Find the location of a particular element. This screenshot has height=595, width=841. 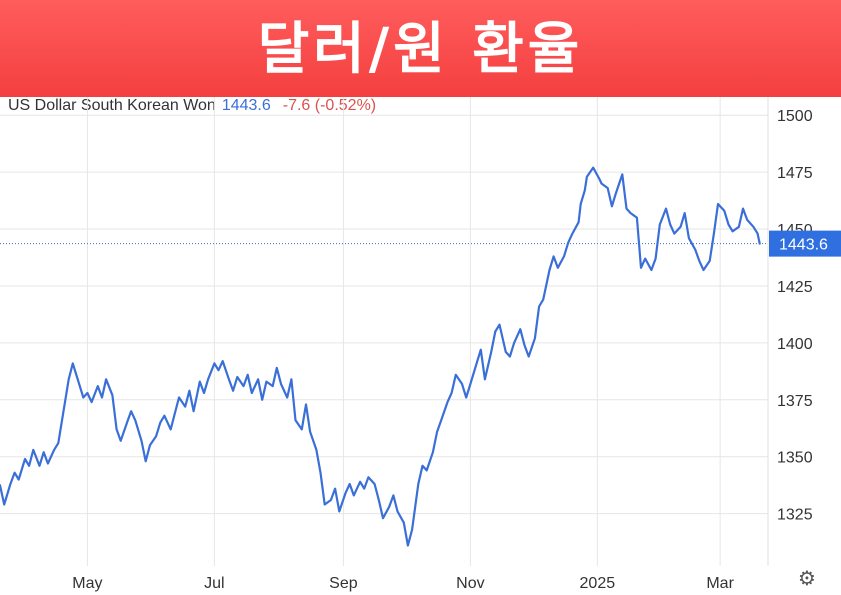

y-tick-label: 1325 is located at coordinates (795, 515).